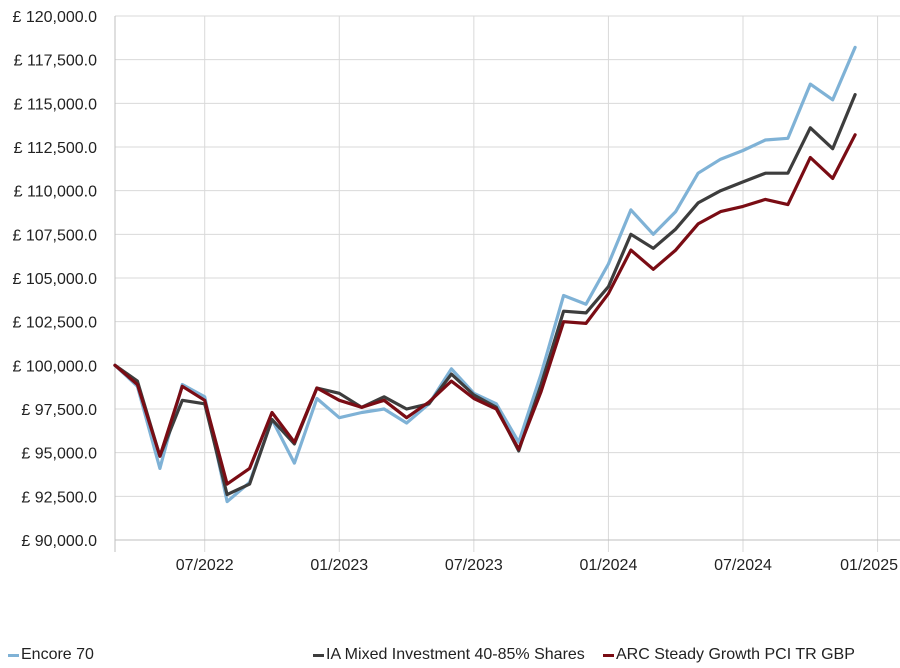  Describe the element at coordinates (54, 323) in the screenshot. I see `y-tick-label: £ 102,500.0` at that location.